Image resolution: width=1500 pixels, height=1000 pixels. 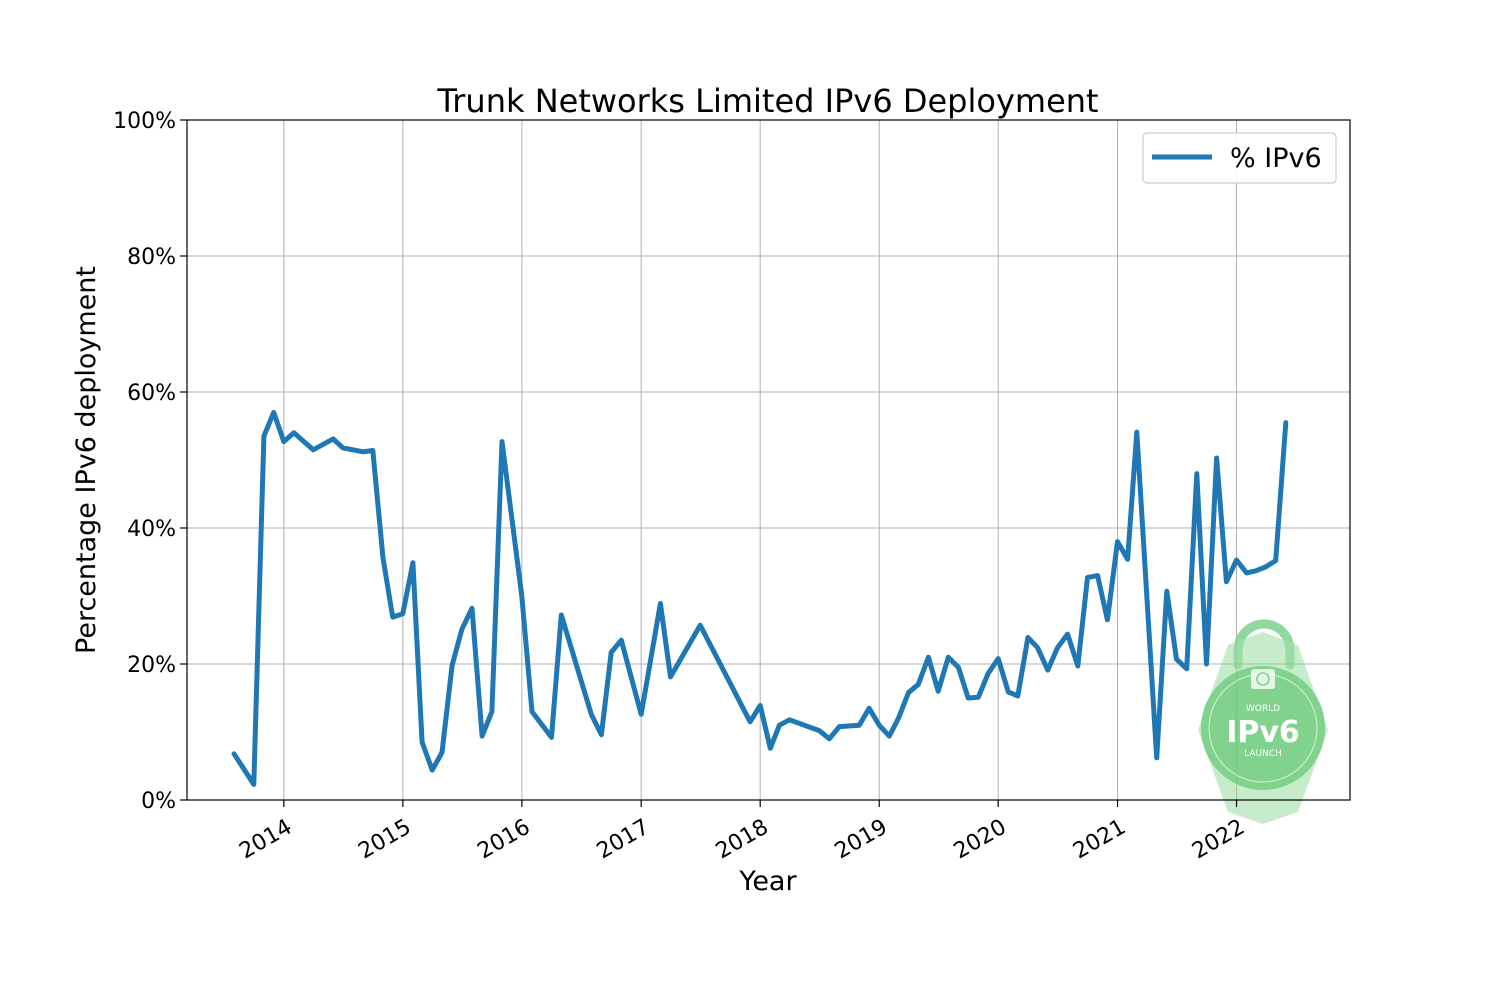 I want to click on x-tick-label: 2015, so click(x=384, y=840).